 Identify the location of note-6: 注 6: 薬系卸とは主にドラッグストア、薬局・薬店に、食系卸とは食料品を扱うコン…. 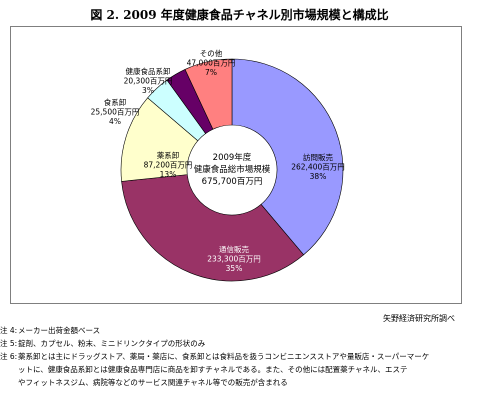
(239, 356).